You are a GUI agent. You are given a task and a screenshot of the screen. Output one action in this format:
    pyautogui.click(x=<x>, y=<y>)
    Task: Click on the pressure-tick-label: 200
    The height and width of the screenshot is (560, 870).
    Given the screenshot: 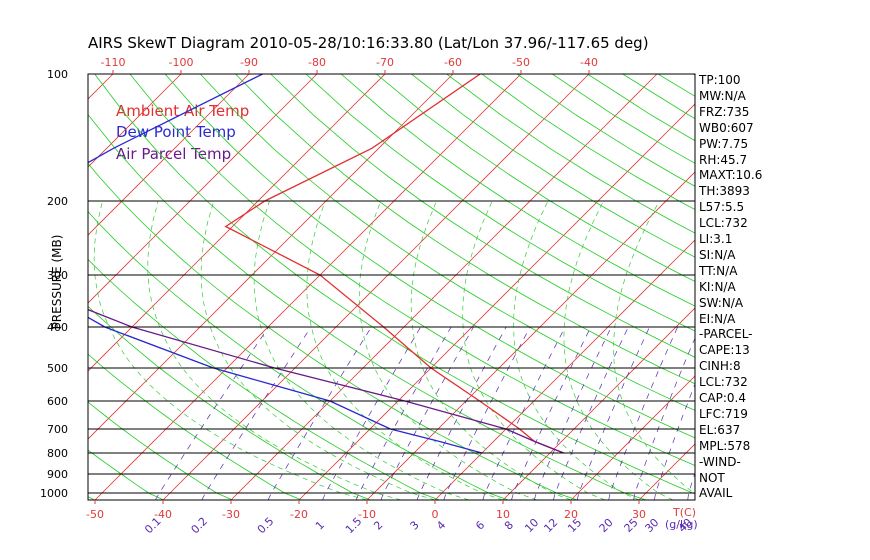 What is the action you would take?
    pyautogui.click(x=57, y=201)
    